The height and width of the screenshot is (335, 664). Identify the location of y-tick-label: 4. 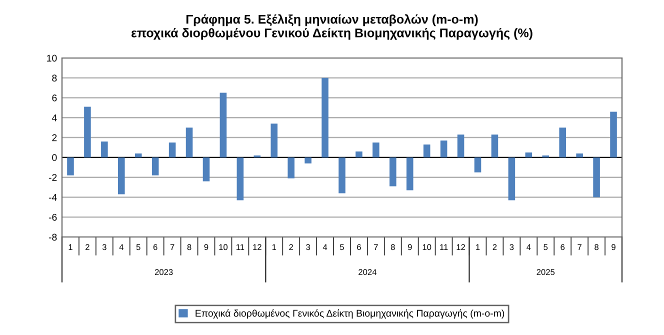
(54, 118).